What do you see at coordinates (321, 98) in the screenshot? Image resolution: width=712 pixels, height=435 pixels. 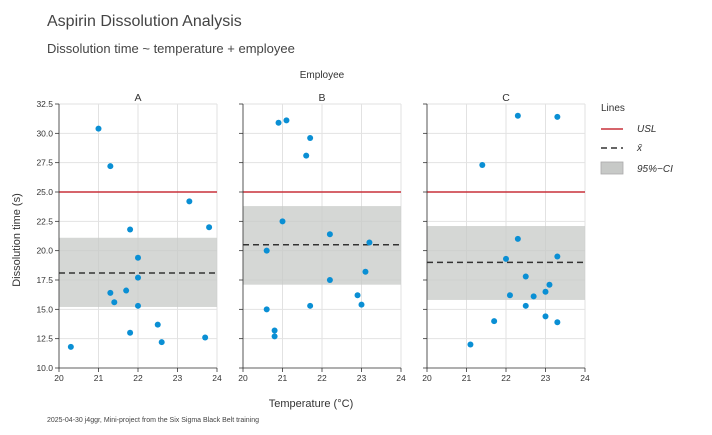 I see `facet-title-b: B` at bounding box center [321, 98].